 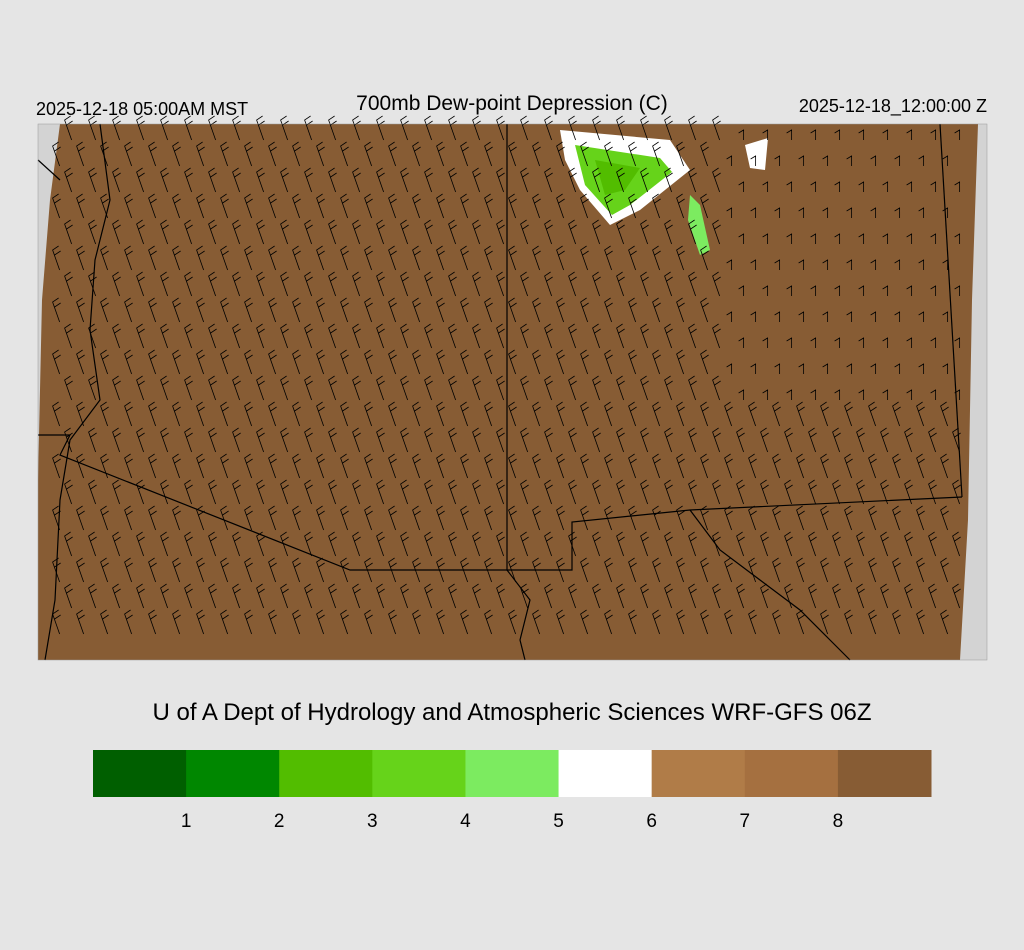 I want to click on colorbar-label: 3, so click(x=372, y=821).